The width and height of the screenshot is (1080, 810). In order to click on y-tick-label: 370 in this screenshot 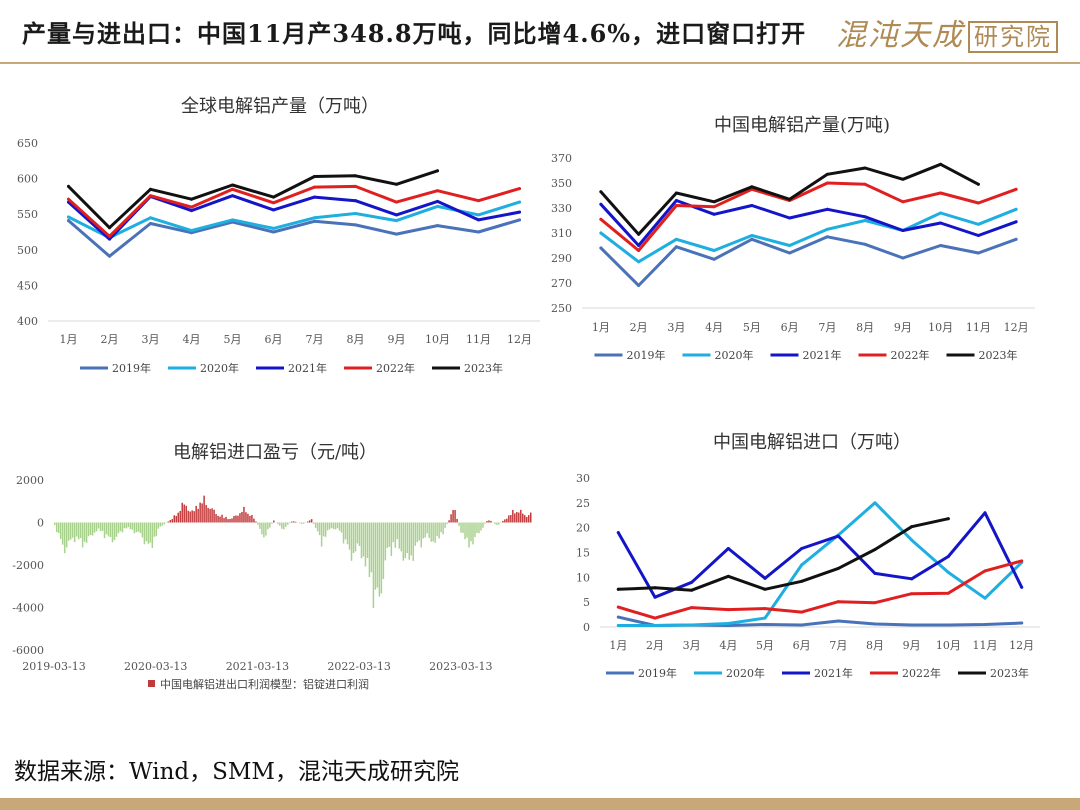, I will do `click(561, 158)`.